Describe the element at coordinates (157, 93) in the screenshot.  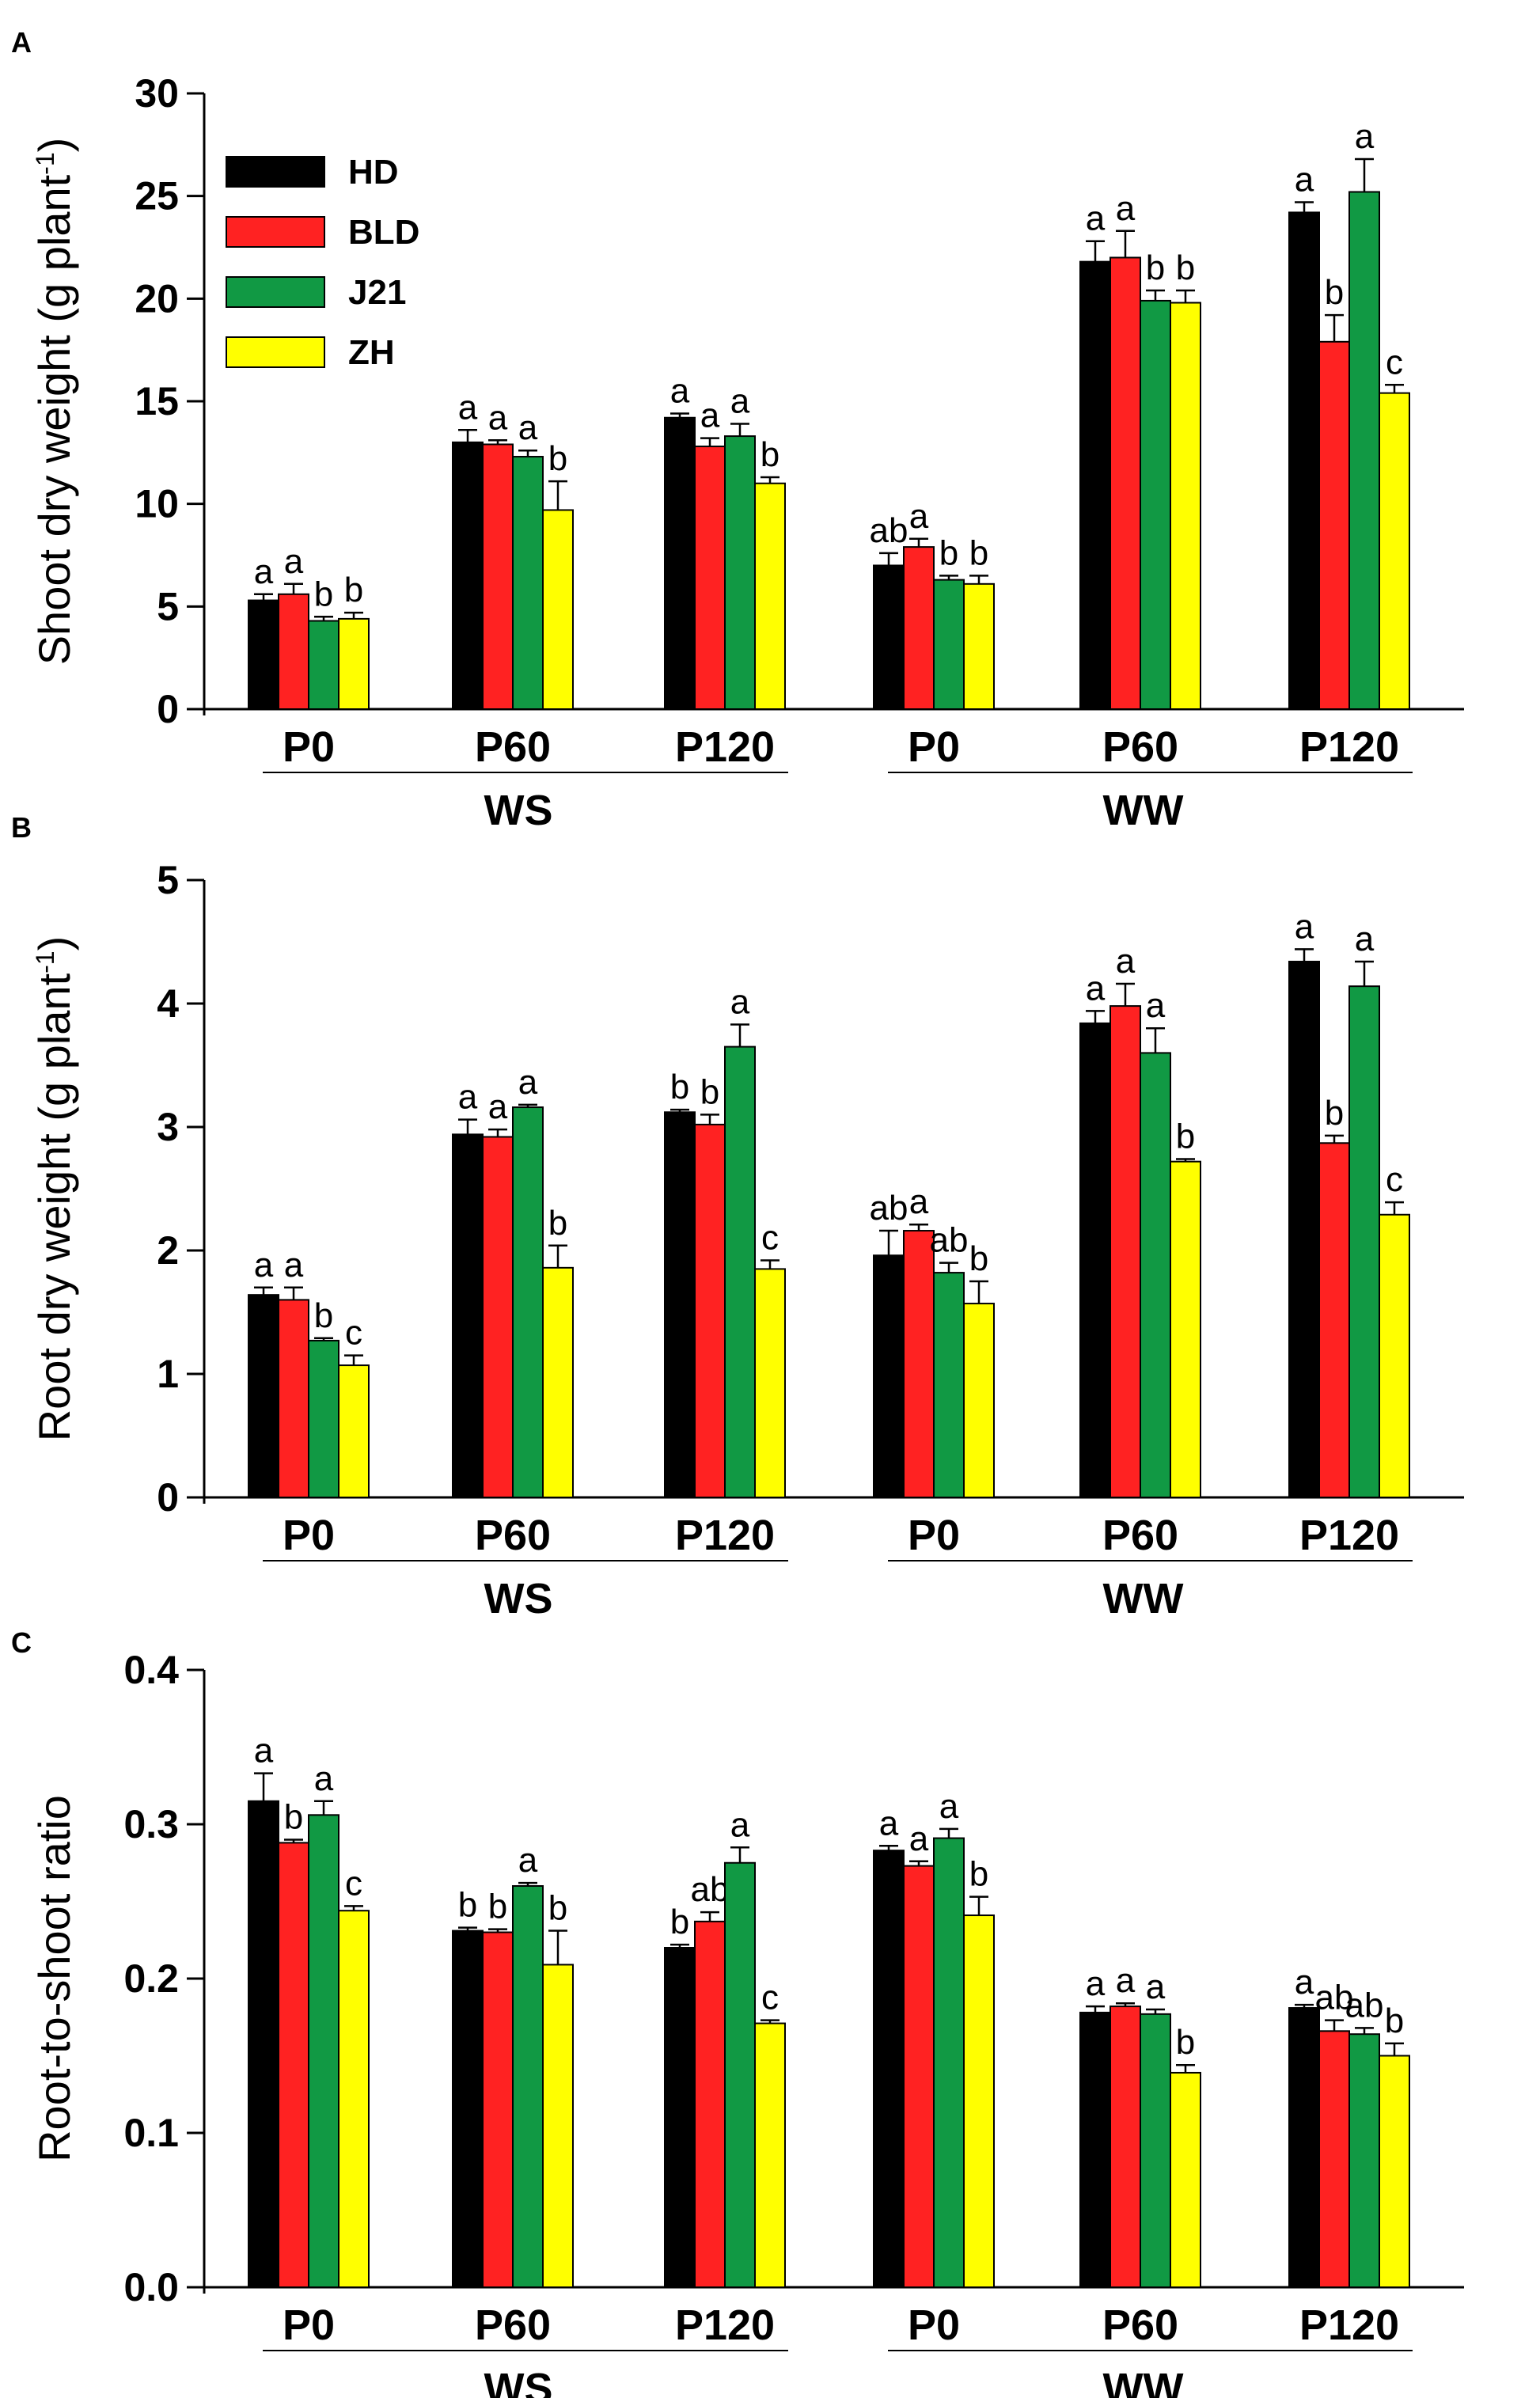
I see `y-tick-label: 30` at that location.